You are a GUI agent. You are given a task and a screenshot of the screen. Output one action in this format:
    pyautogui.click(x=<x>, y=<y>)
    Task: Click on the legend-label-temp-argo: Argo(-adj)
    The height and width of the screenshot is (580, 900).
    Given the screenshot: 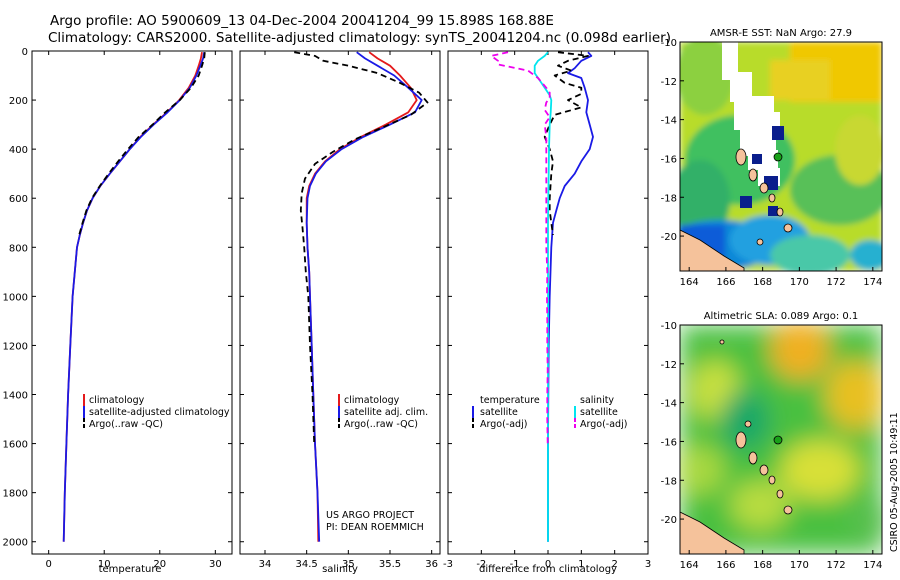 What is the action you would take?
    pyautogui.click(x=503, y=424)
    